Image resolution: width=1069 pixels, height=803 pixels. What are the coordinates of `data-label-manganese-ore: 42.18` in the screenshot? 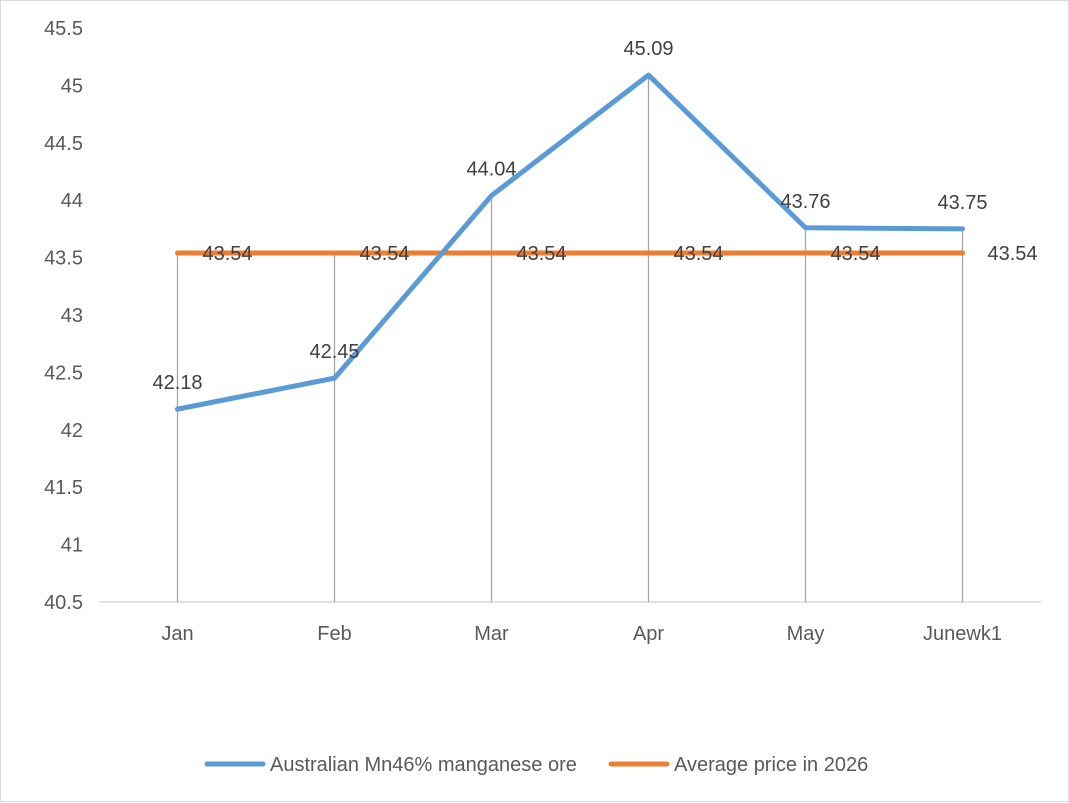 It's located at (177, 383).